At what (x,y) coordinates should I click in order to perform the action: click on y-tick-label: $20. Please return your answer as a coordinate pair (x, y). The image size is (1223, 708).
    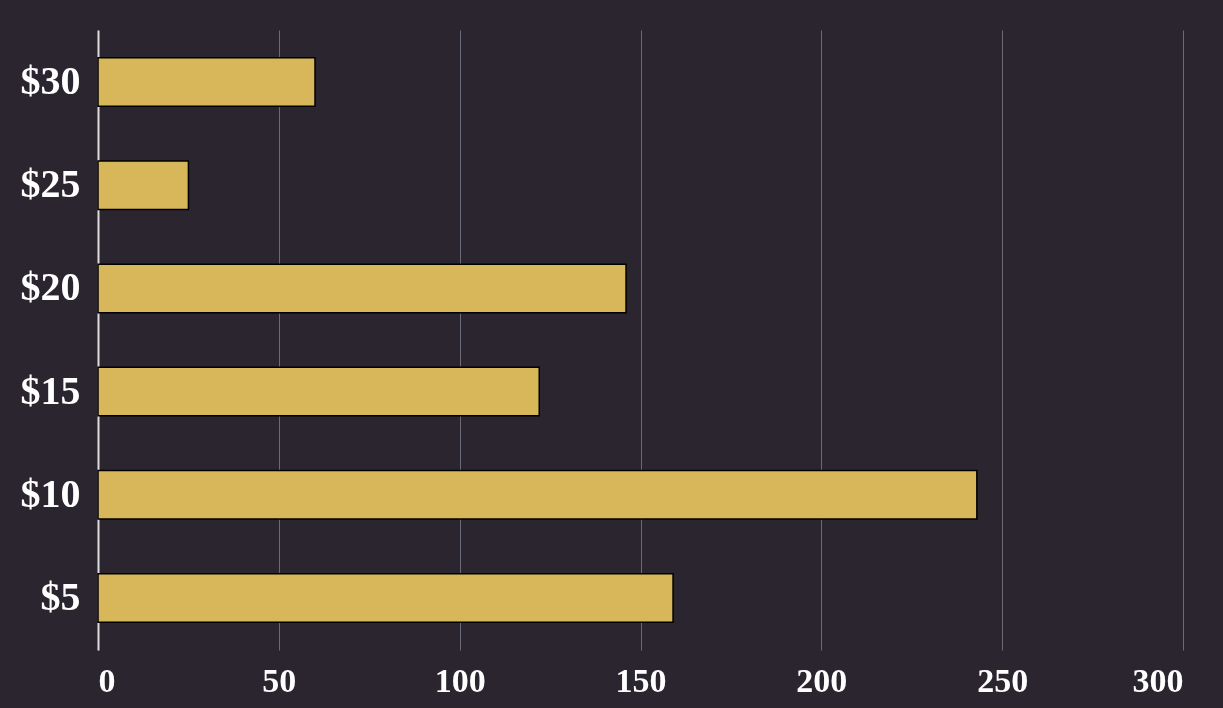
    Looking at the image, I should click on (50, 287).